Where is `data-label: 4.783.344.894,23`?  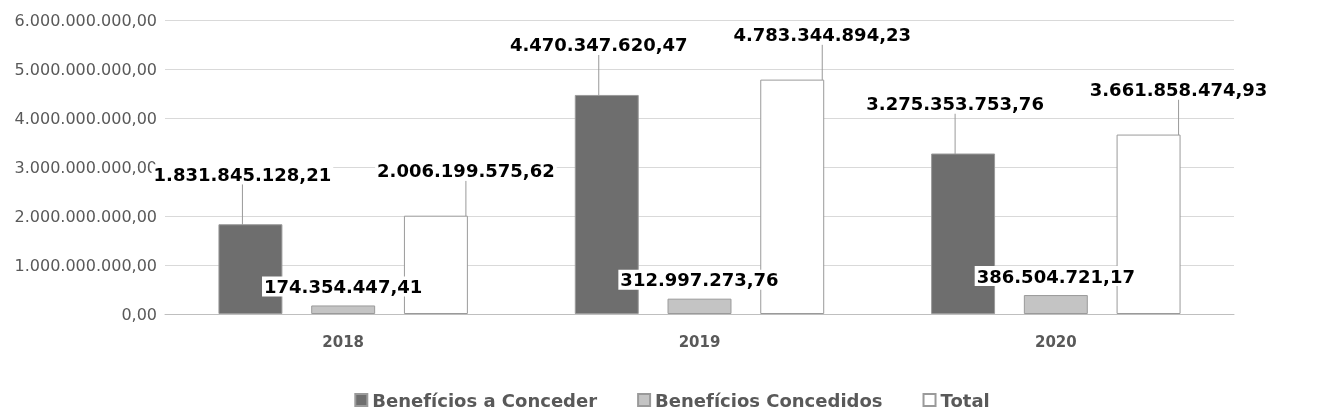
data-label: 4.783.344.894,23 is located at coordinates (822, 35).